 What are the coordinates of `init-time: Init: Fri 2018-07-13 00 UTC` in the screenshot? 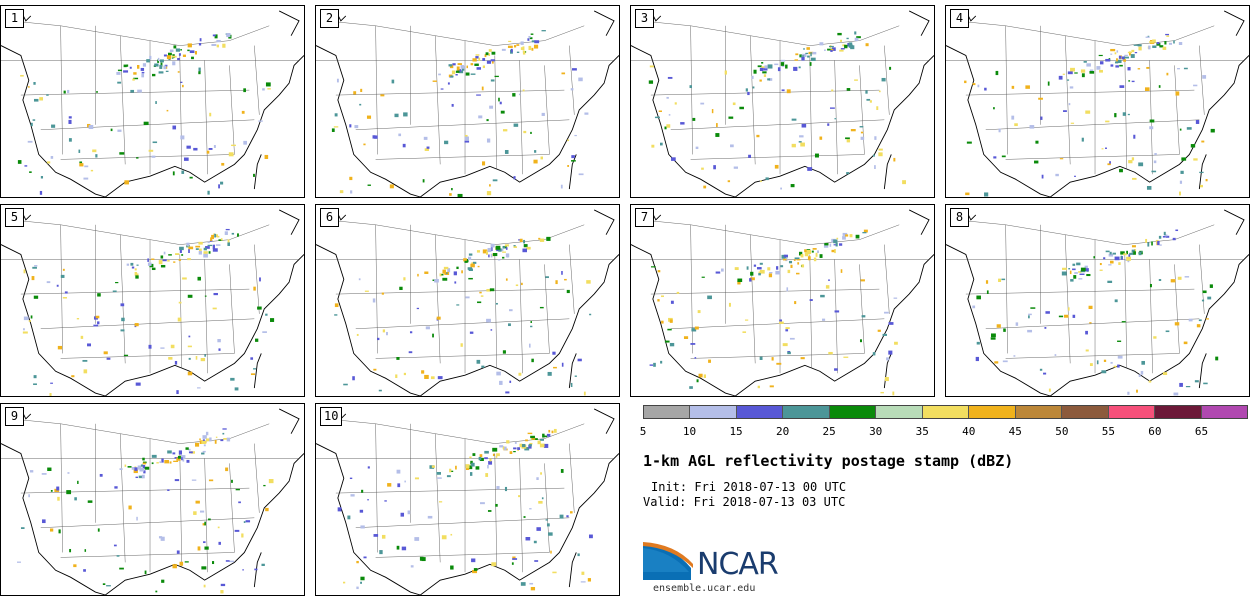 It's located at (749, 487).